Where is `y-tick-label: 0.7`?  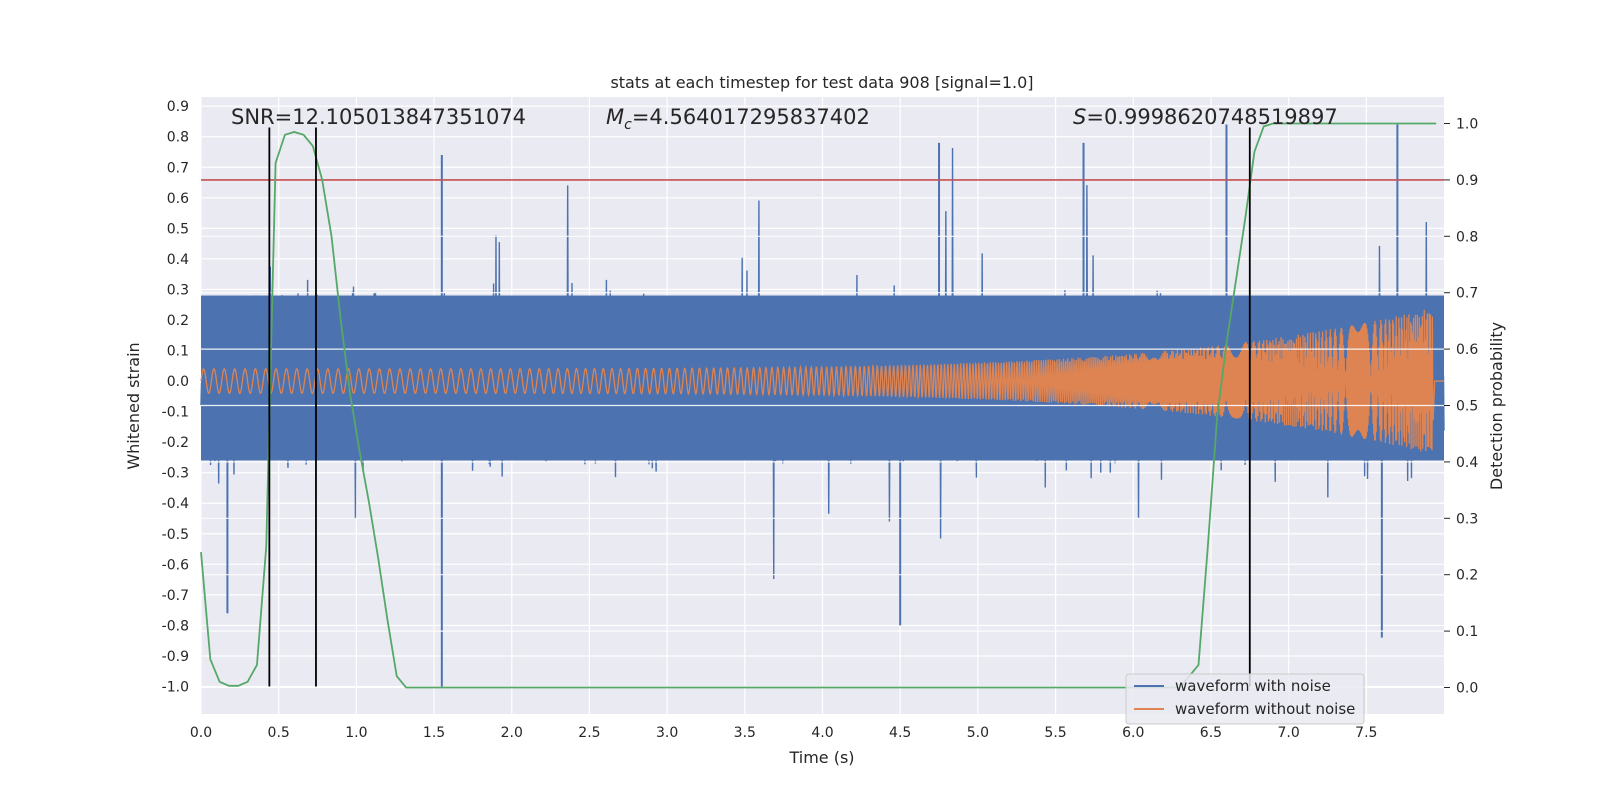
y-tick-label: 0.7 is located at coordinates (178, 168).